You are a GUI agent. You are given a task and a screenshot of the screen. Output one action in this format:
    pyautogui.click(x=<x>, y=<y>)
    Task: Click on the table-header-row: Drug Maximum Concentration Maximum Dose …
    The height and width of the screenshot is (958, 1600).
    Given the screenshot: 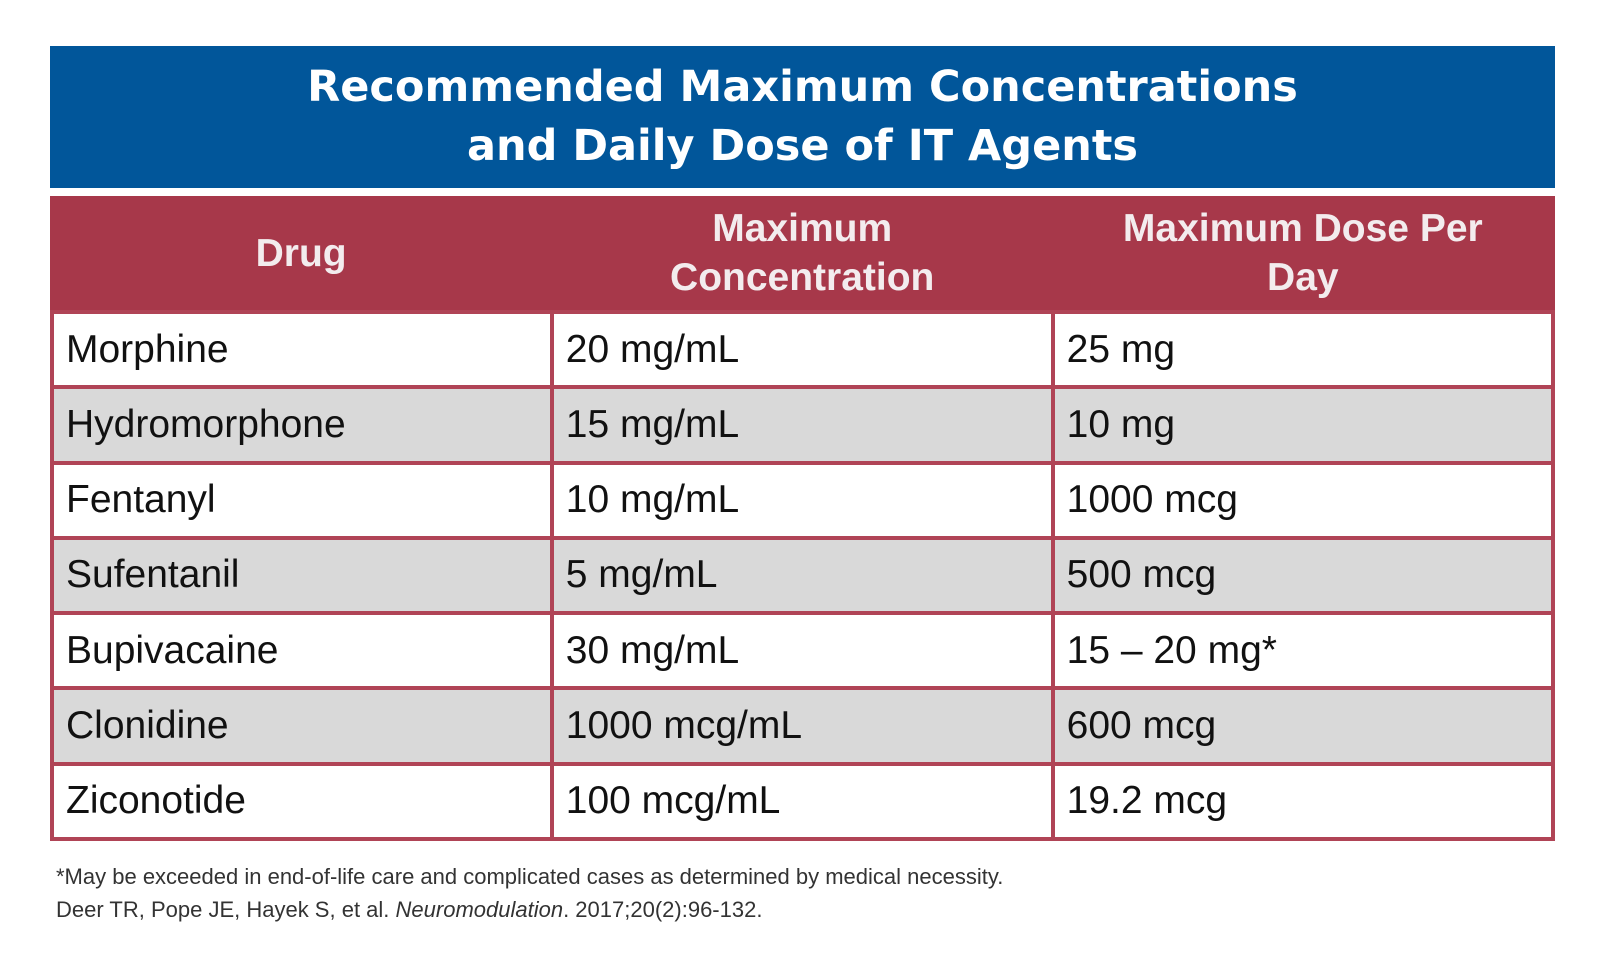 What is the action you would take?
    pyautogui.click(x=803, y=254)
    